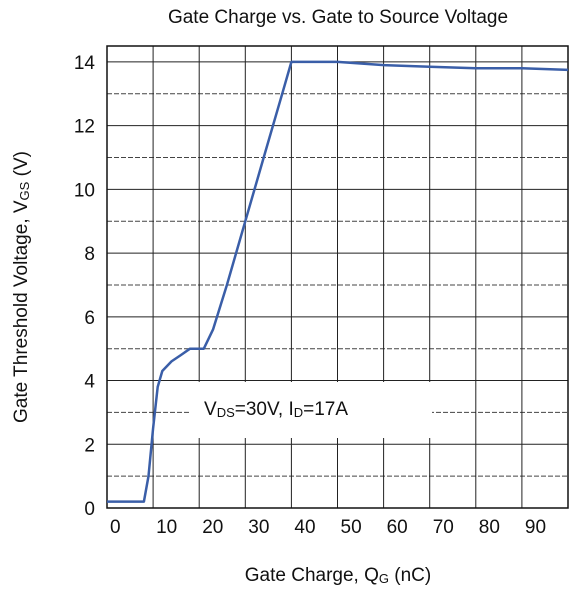 Image resolution: width=570 pixels, height=590 pixels. What do you see at coordinates (210, 409) in the screenshot?
I see `label-part: V` at bounding box center [210, 409].